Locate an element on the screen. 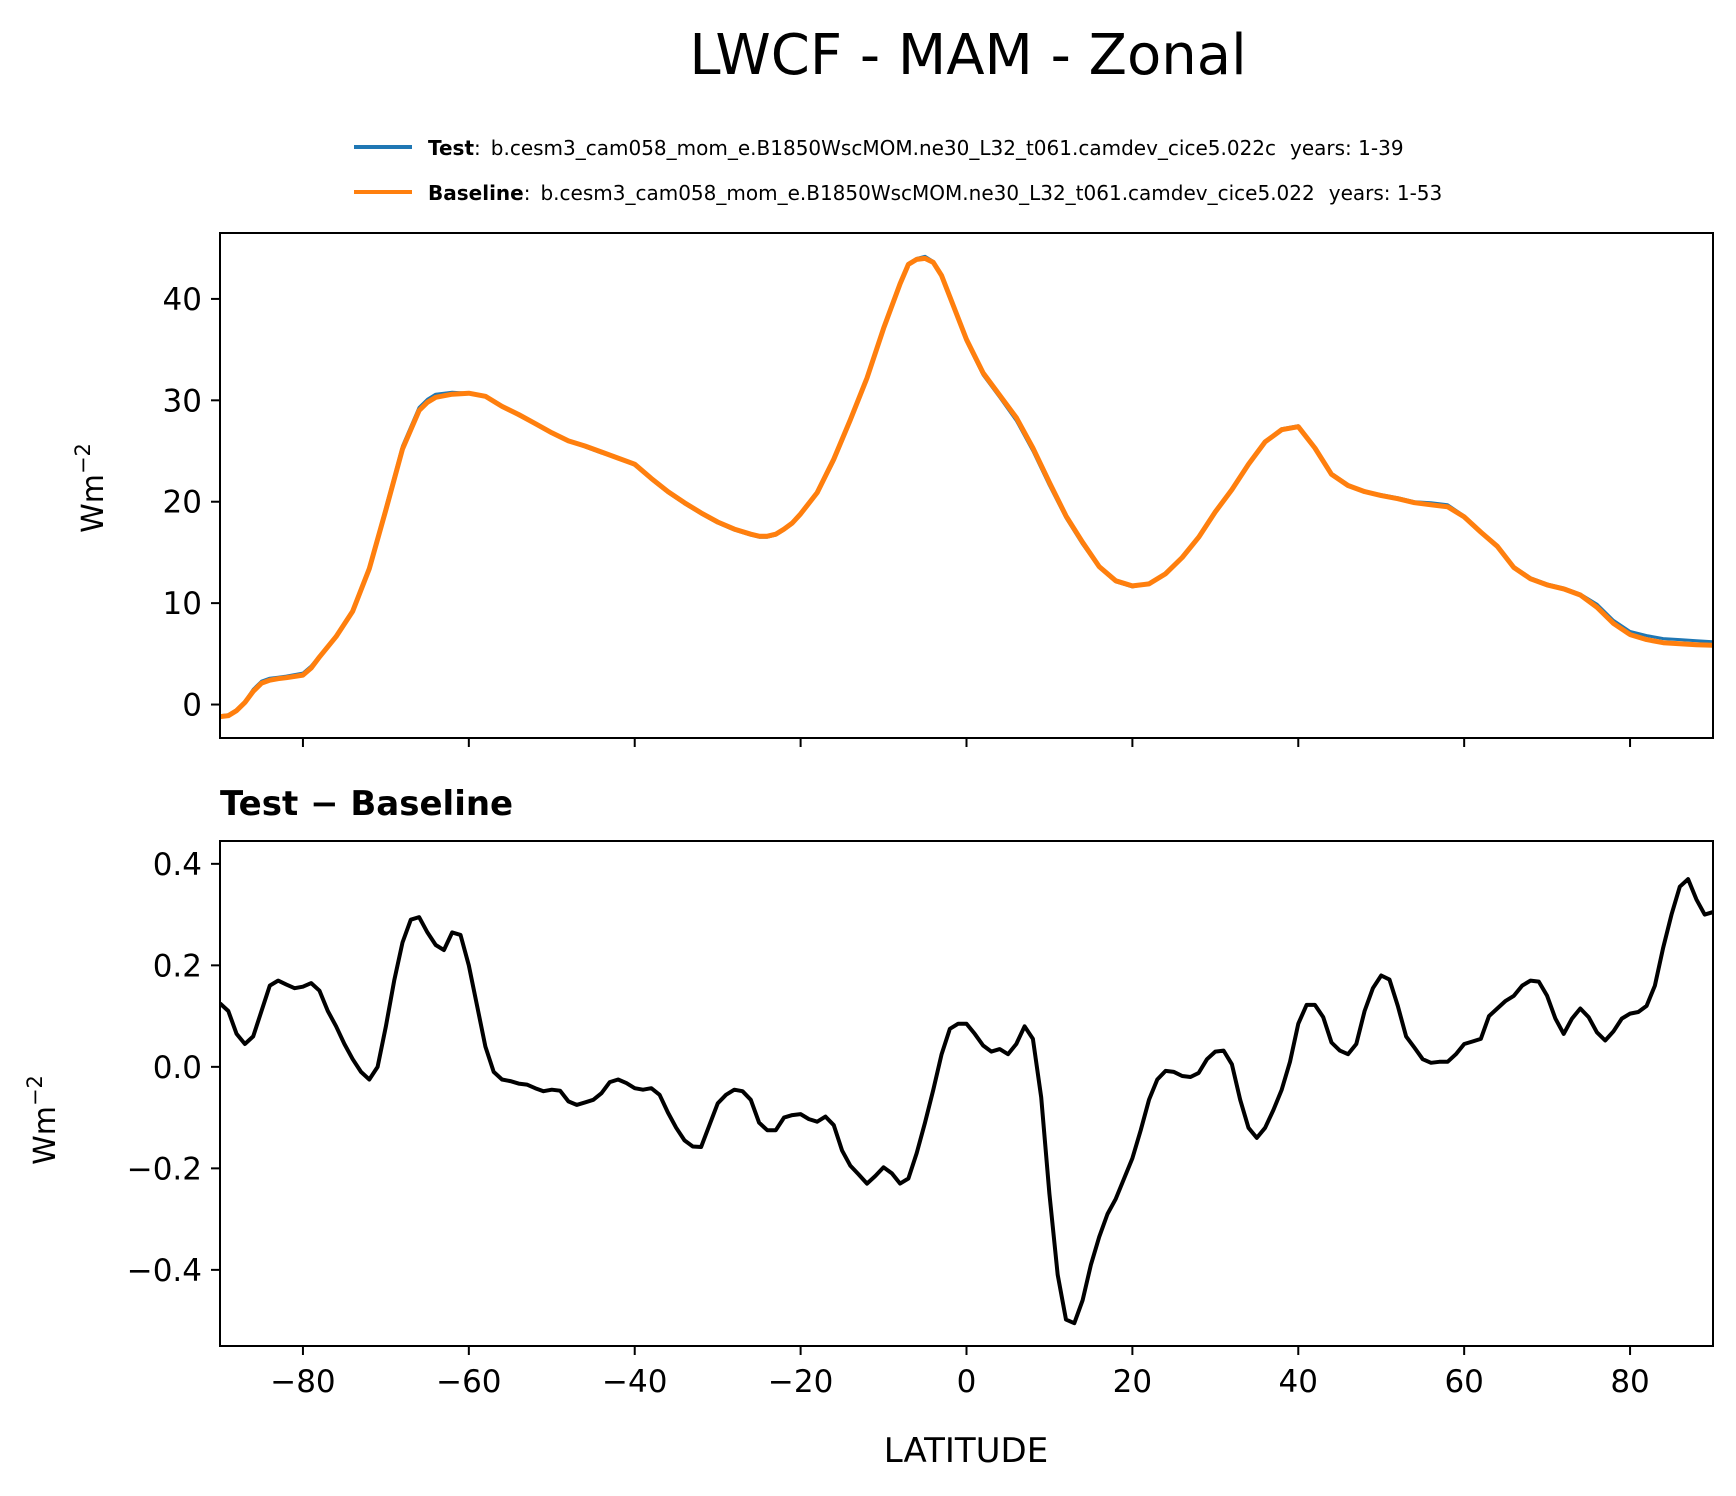 The width and height of the screenshot is (1736, 1496). legend-years-baseline: years: 1-53 is located at coordinates (1386, 193).